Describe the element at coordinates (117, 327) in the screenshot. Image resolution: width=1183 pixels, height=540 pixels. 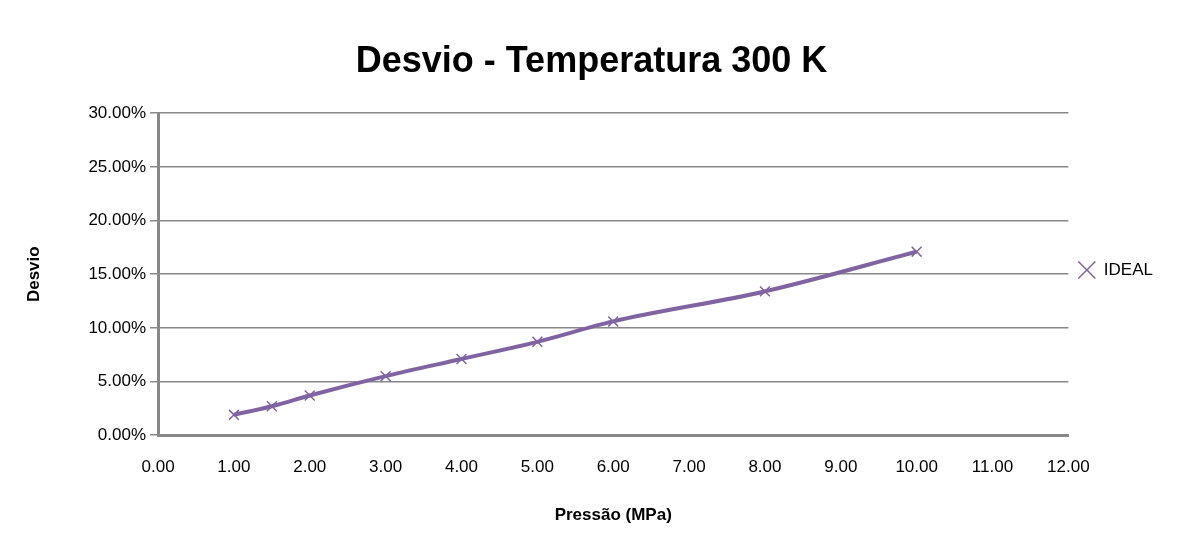
I see `y-tick-label: 10.00%` at that location.